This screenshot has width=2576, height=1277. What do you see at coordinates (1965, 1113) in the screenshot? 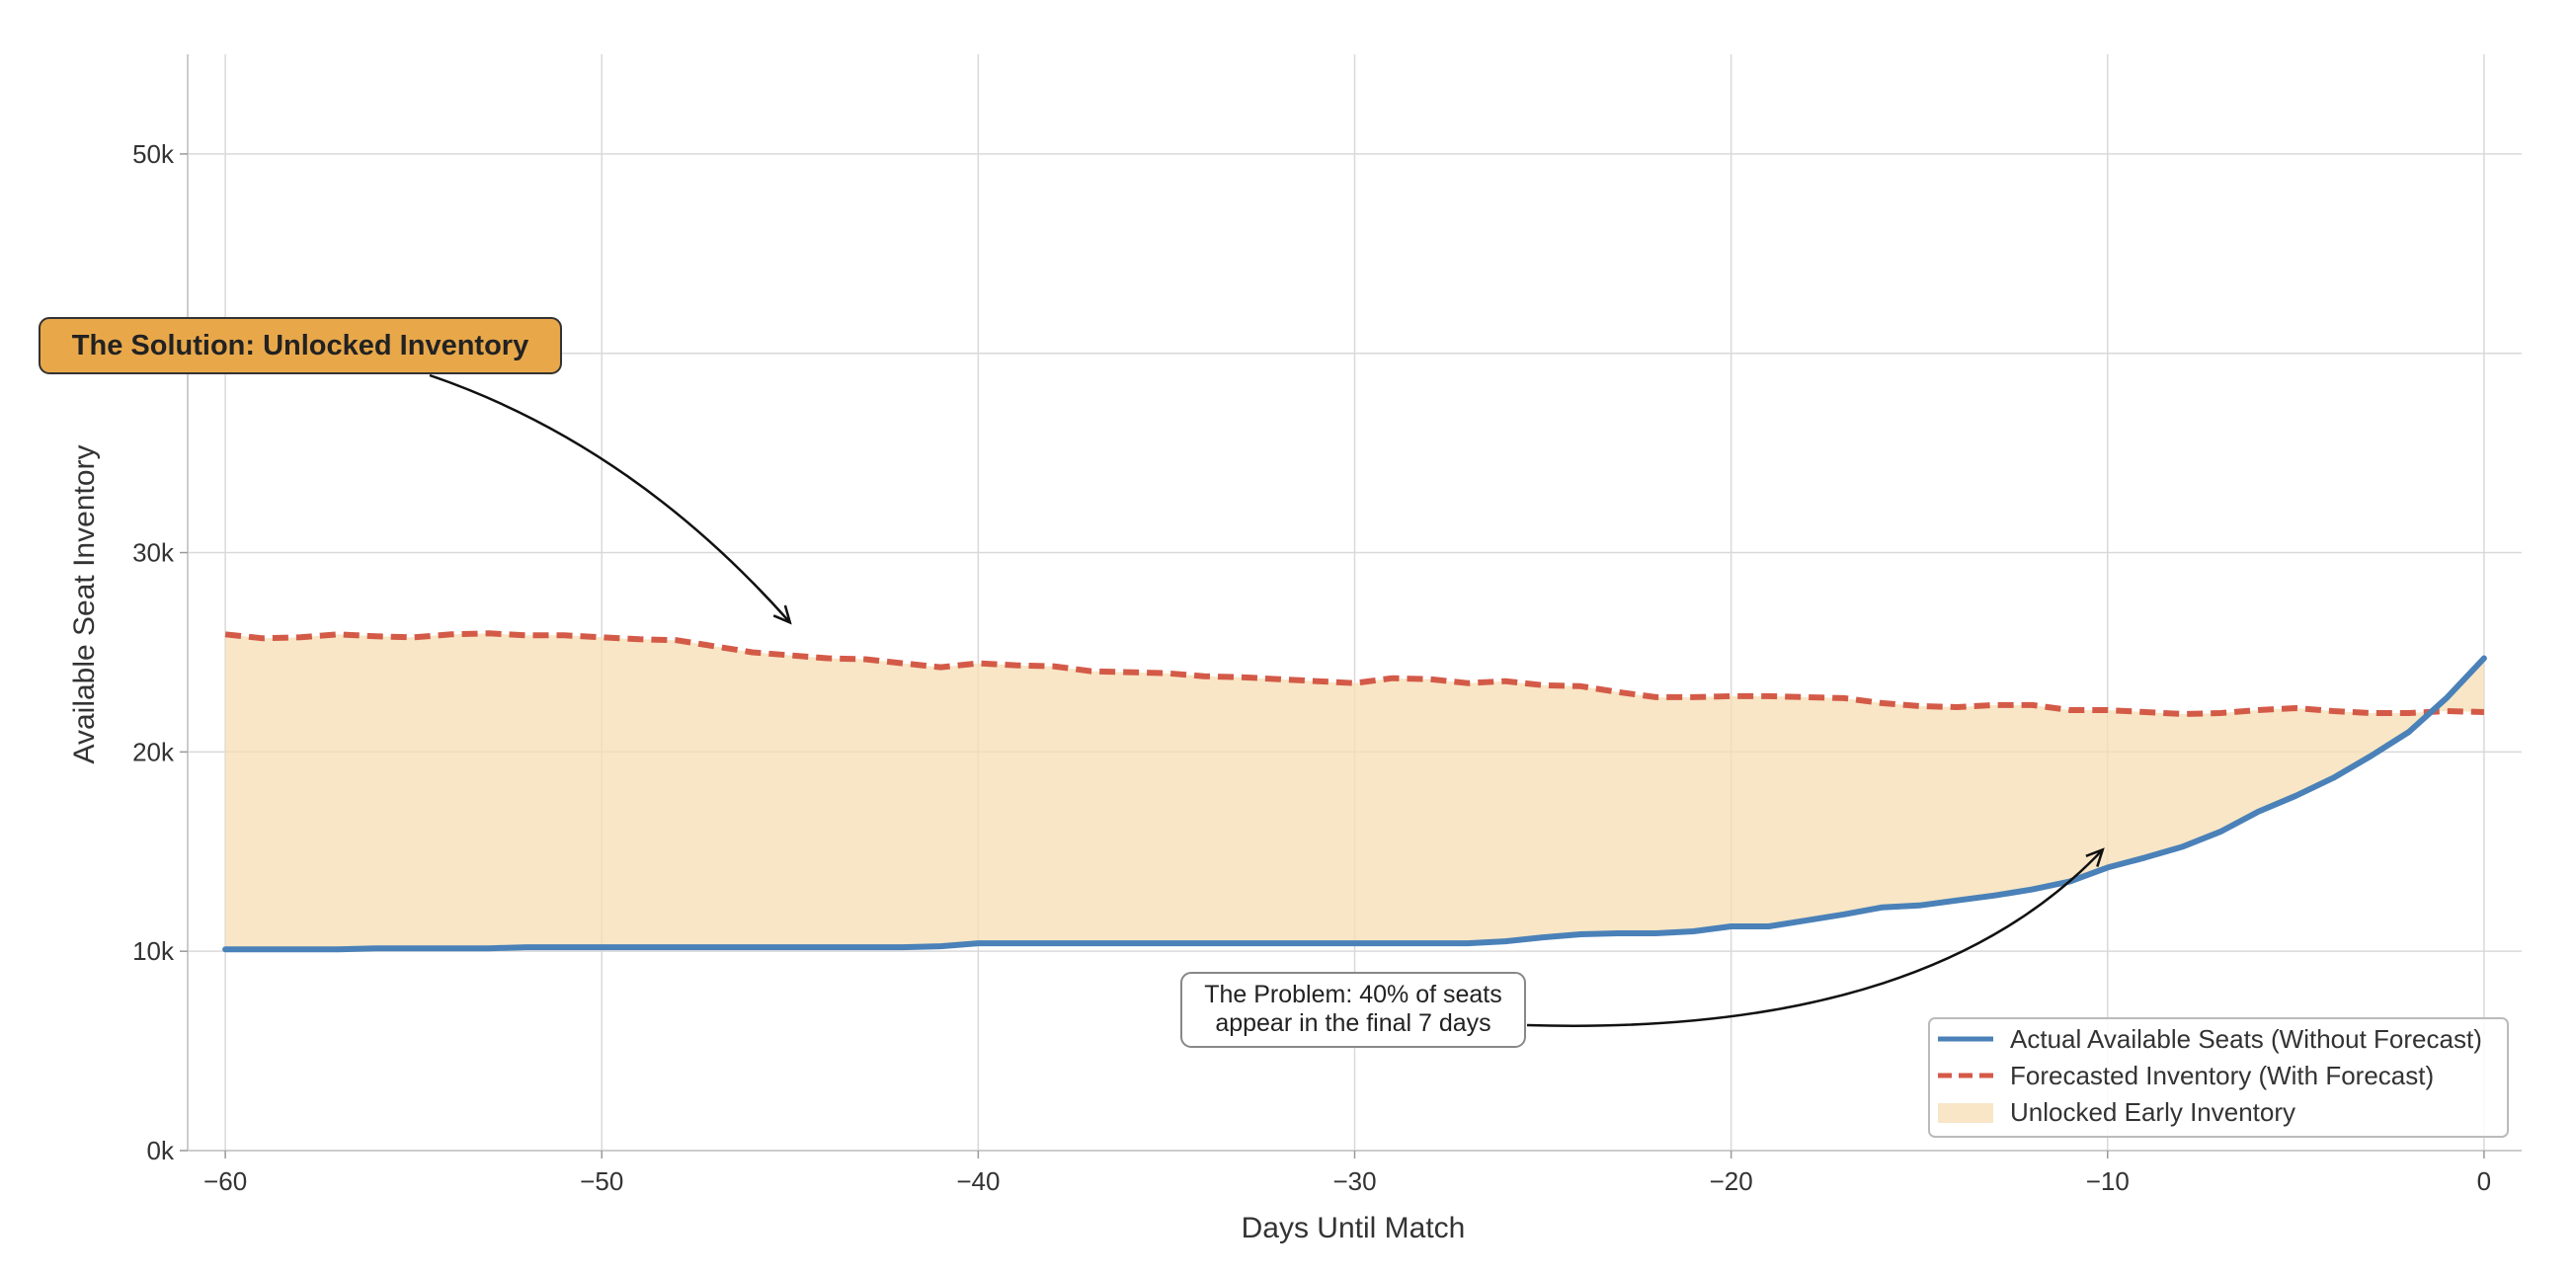
I see `legend-swatch-fill` at bounding box center [1965, 1113].